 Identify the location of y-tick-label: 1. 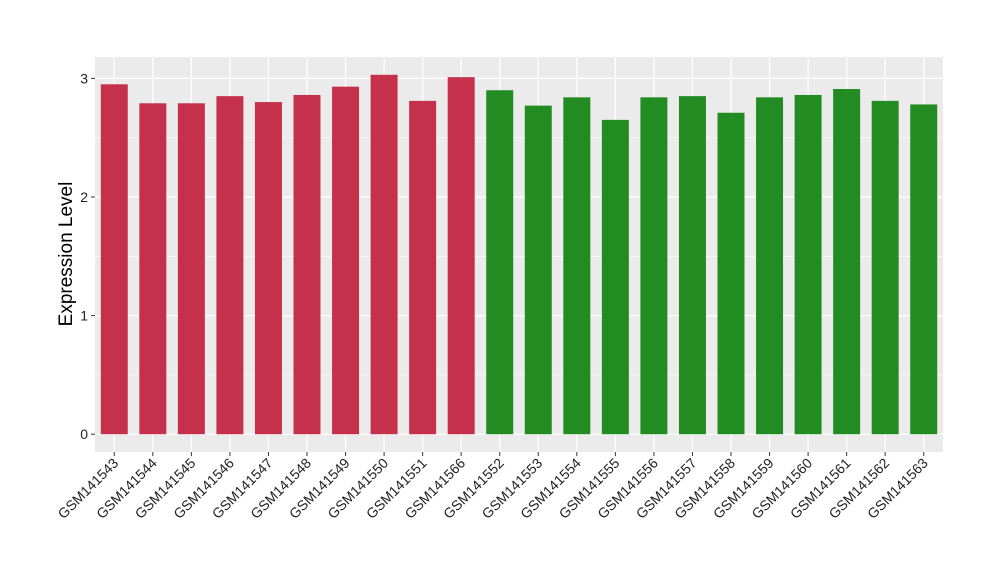
(84, 316).